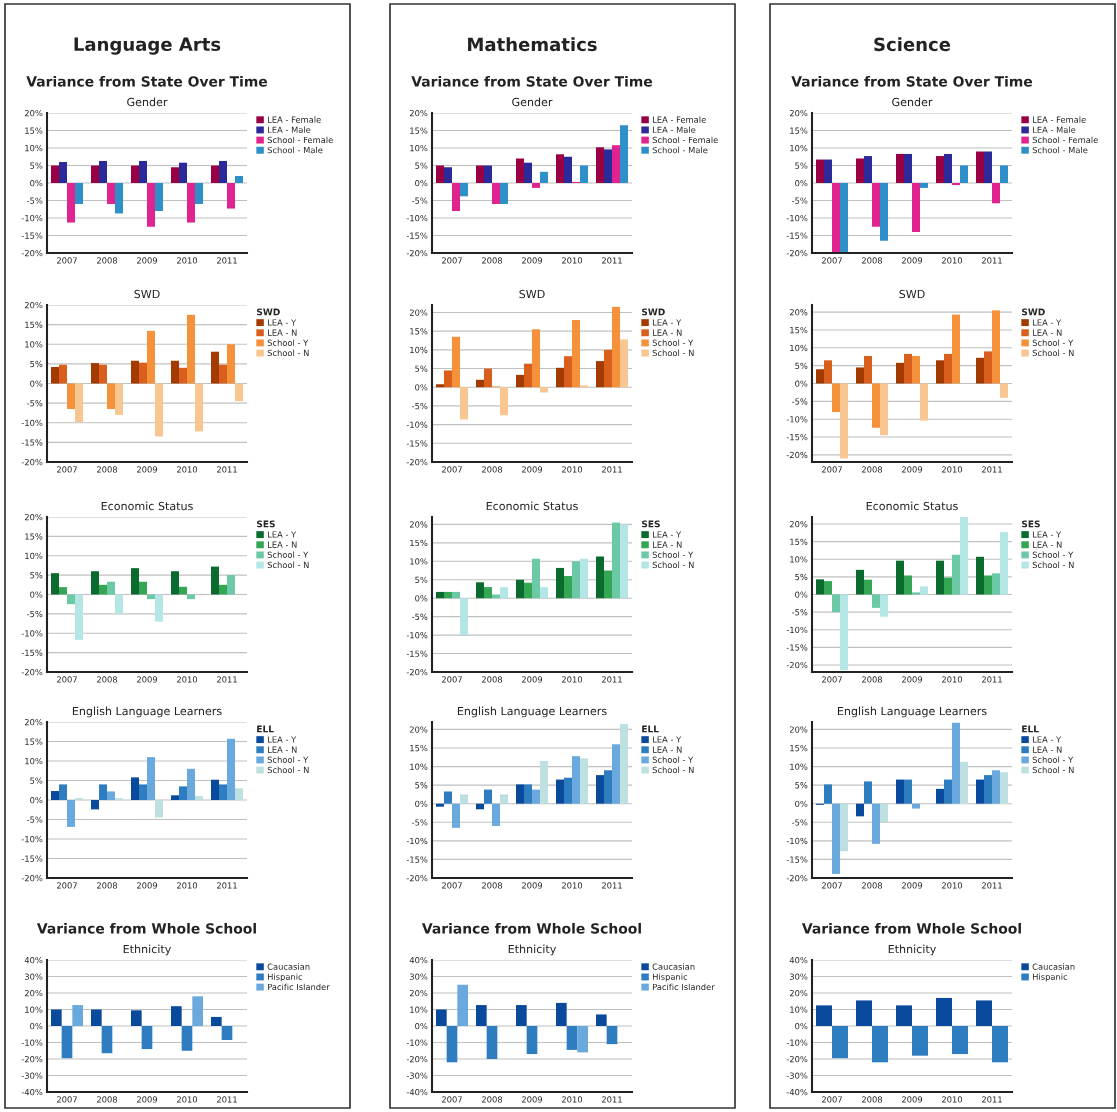 This screenshot has width=1117, height=1112. I want to click on y-tick-label: 30%, so click(418, 976).